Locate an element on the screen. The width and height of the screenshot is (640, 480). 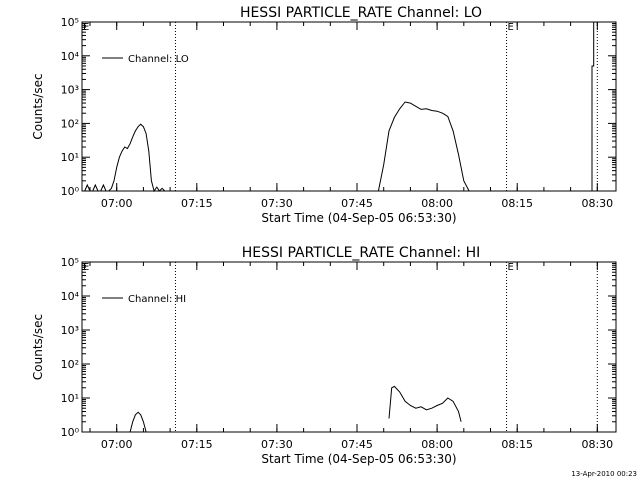
footer-timestamp: 13-Apr-2010 00:23 is located at coordinates (604, 474).